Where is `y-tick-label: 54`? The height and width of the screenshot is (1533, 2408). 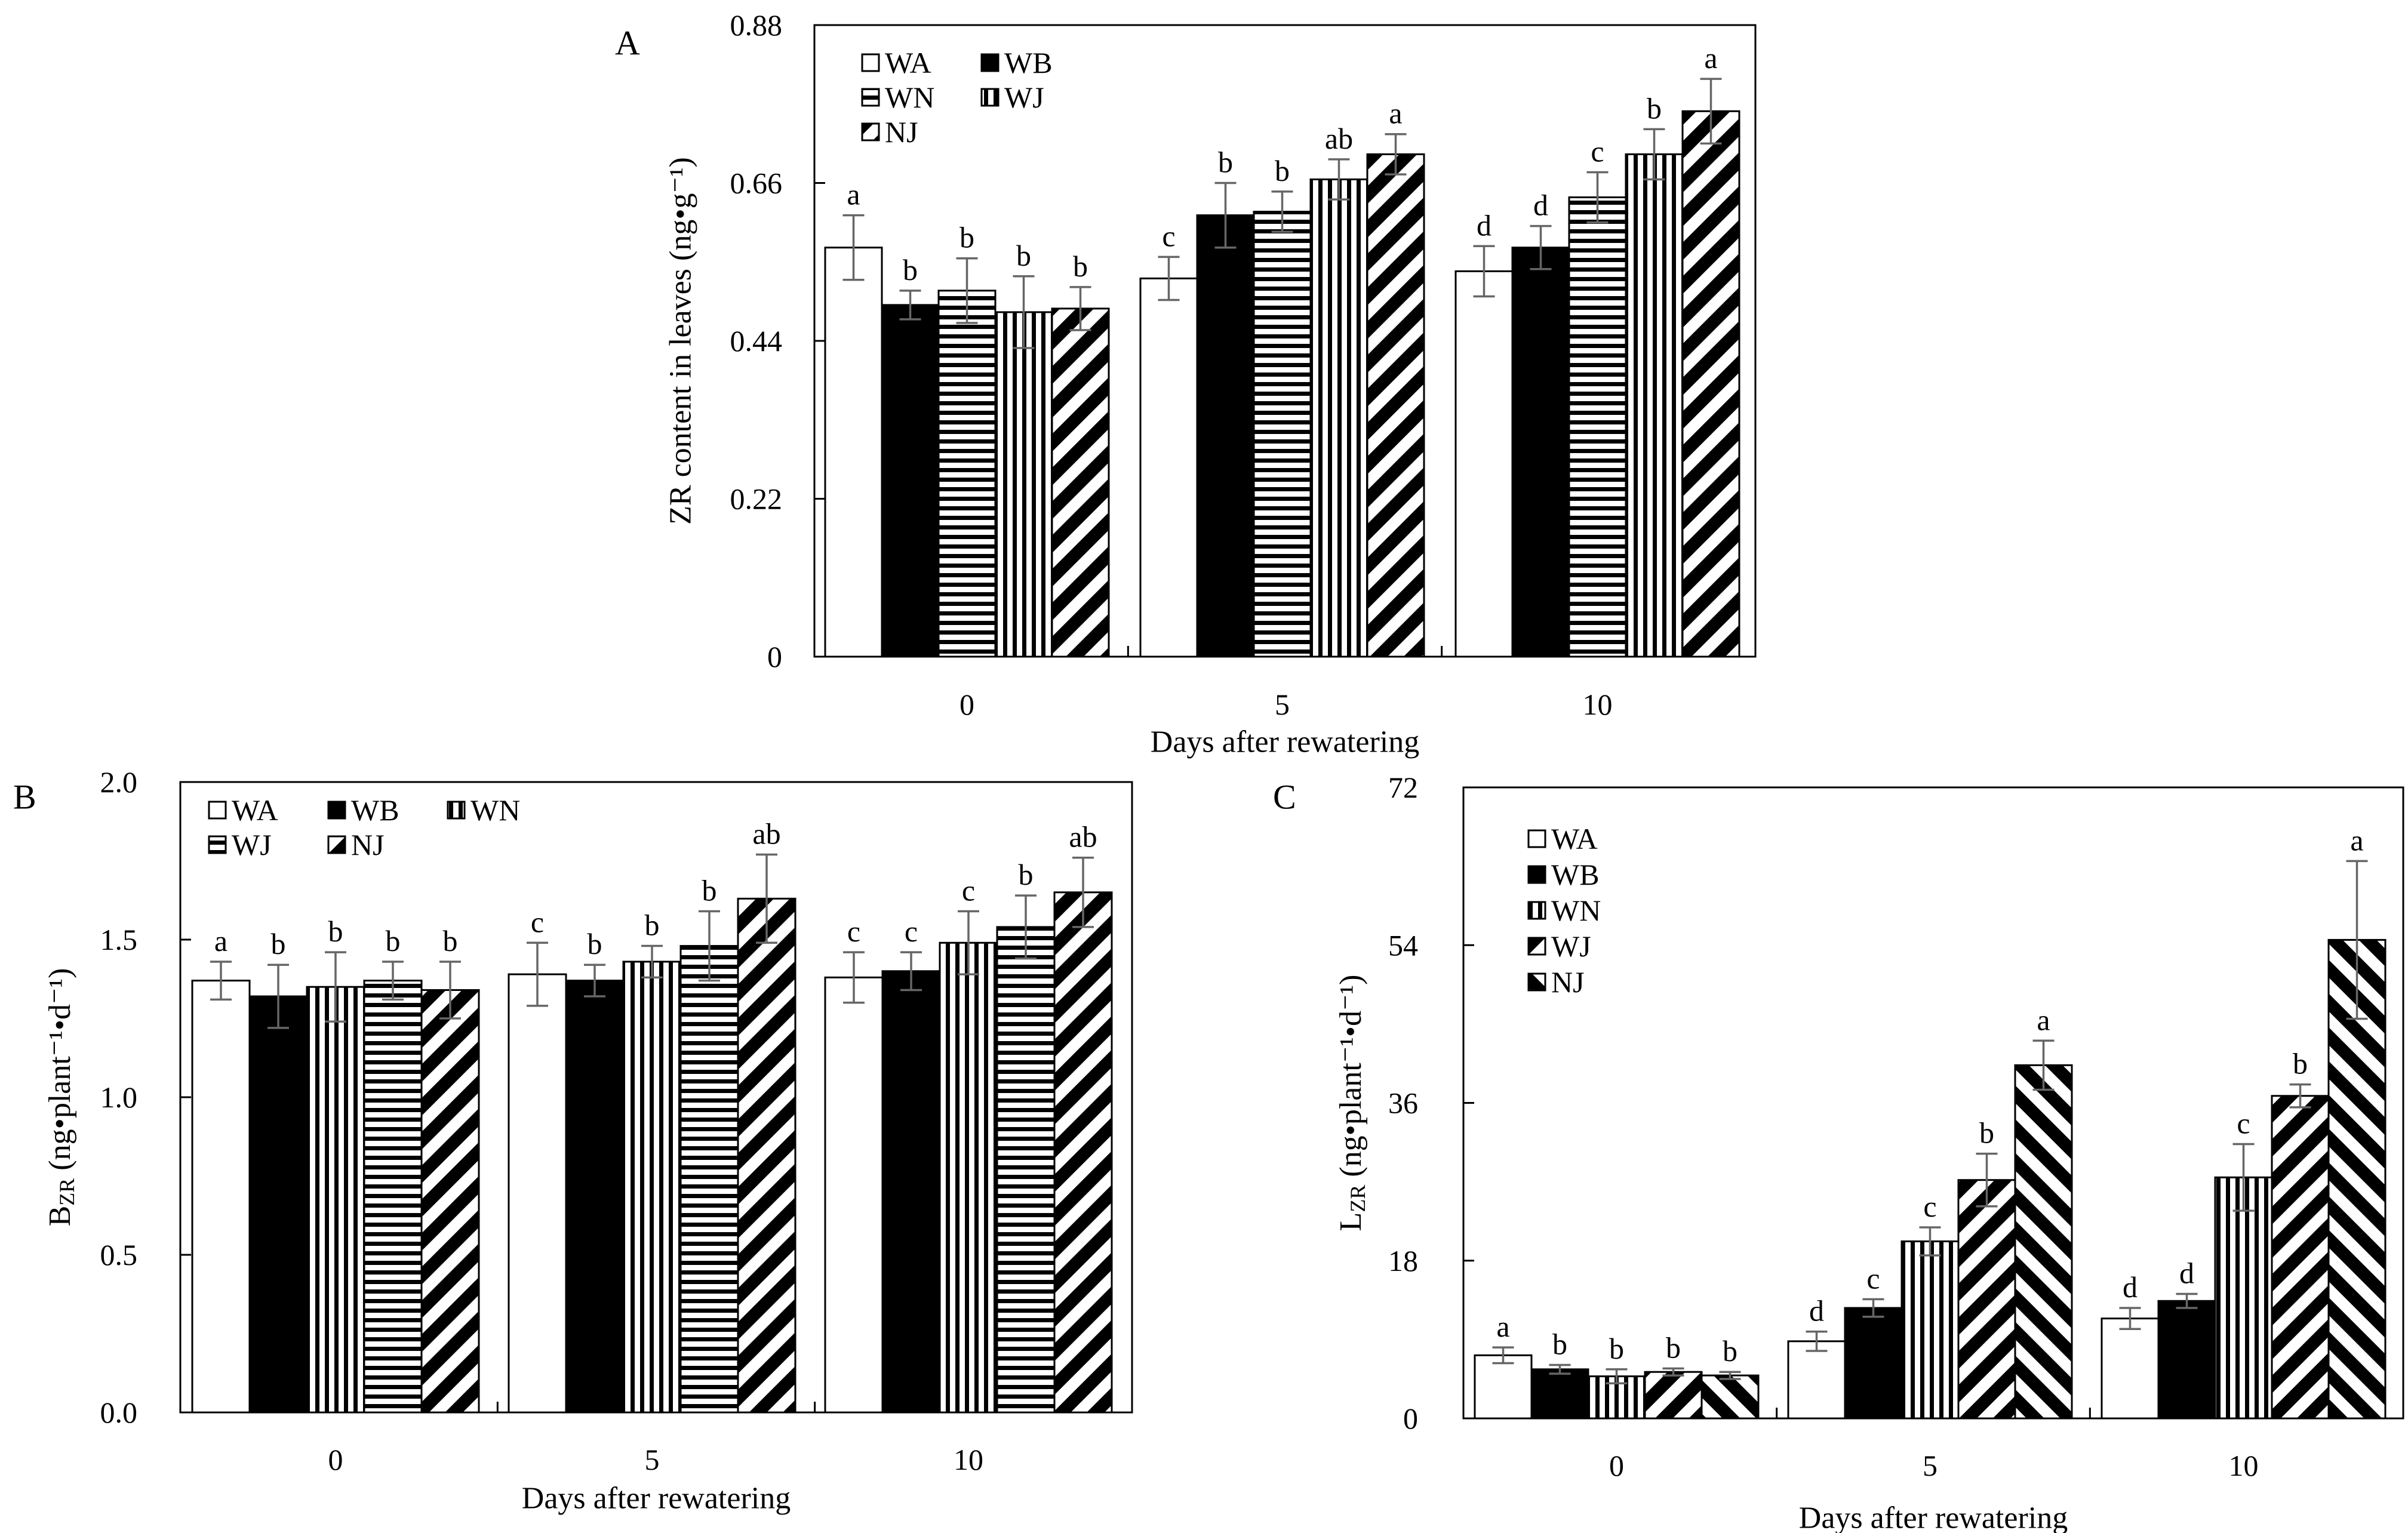 y-tick-label: 54 is located at coordinates (1403, 945).